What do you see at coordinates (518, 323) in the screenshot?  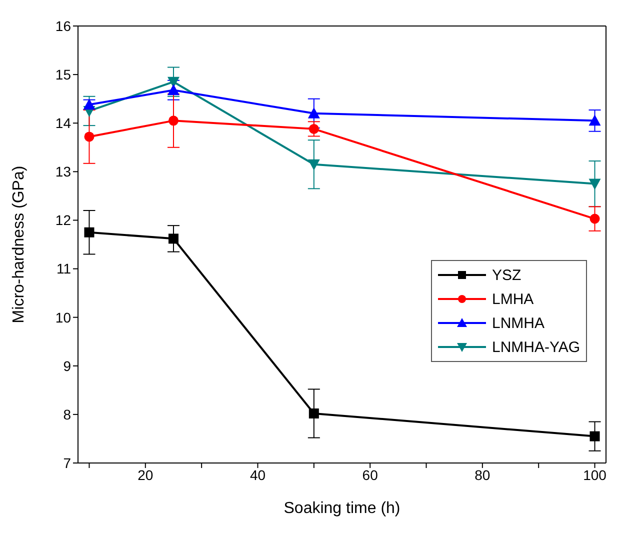 I see `legend-label: LNMHA` at bounding box center [518, 323].